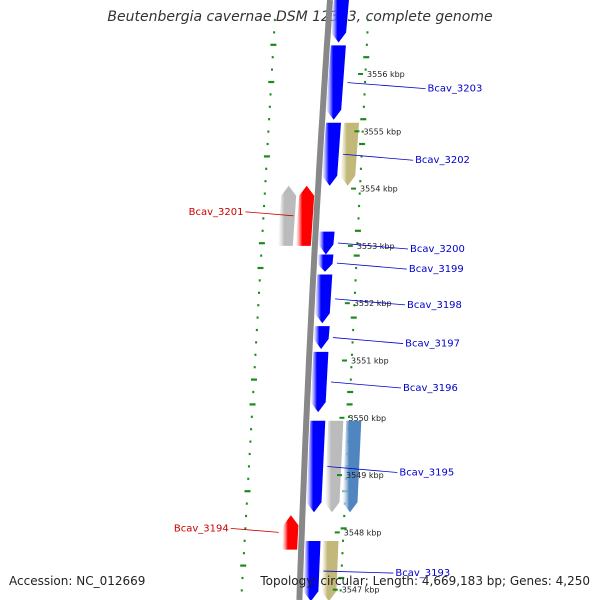 The width and height of the screenshot is (600, 600). What do you see at coordinates (361, 590) in the screenshot?
I see `scale-tick-label: 3547 kbp` at bounding box center [361, 590].